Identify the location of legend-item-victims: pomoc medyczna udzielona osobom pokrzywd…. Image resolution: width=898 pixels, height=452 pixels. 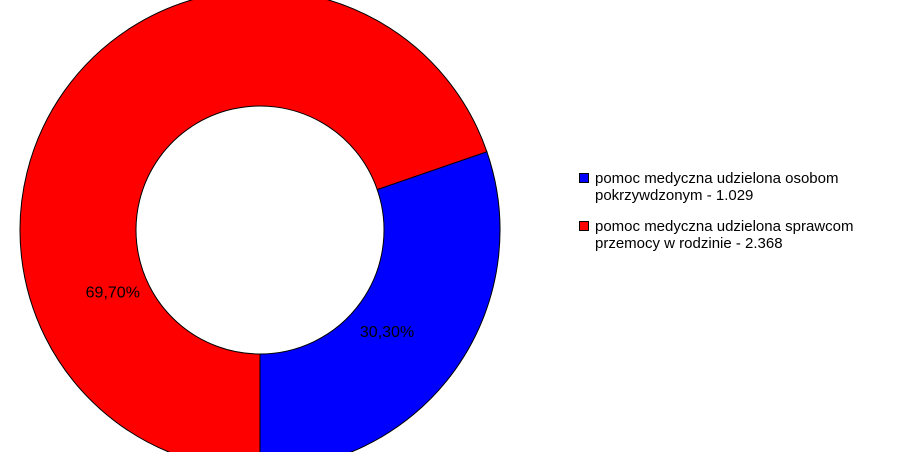
(737, 187).